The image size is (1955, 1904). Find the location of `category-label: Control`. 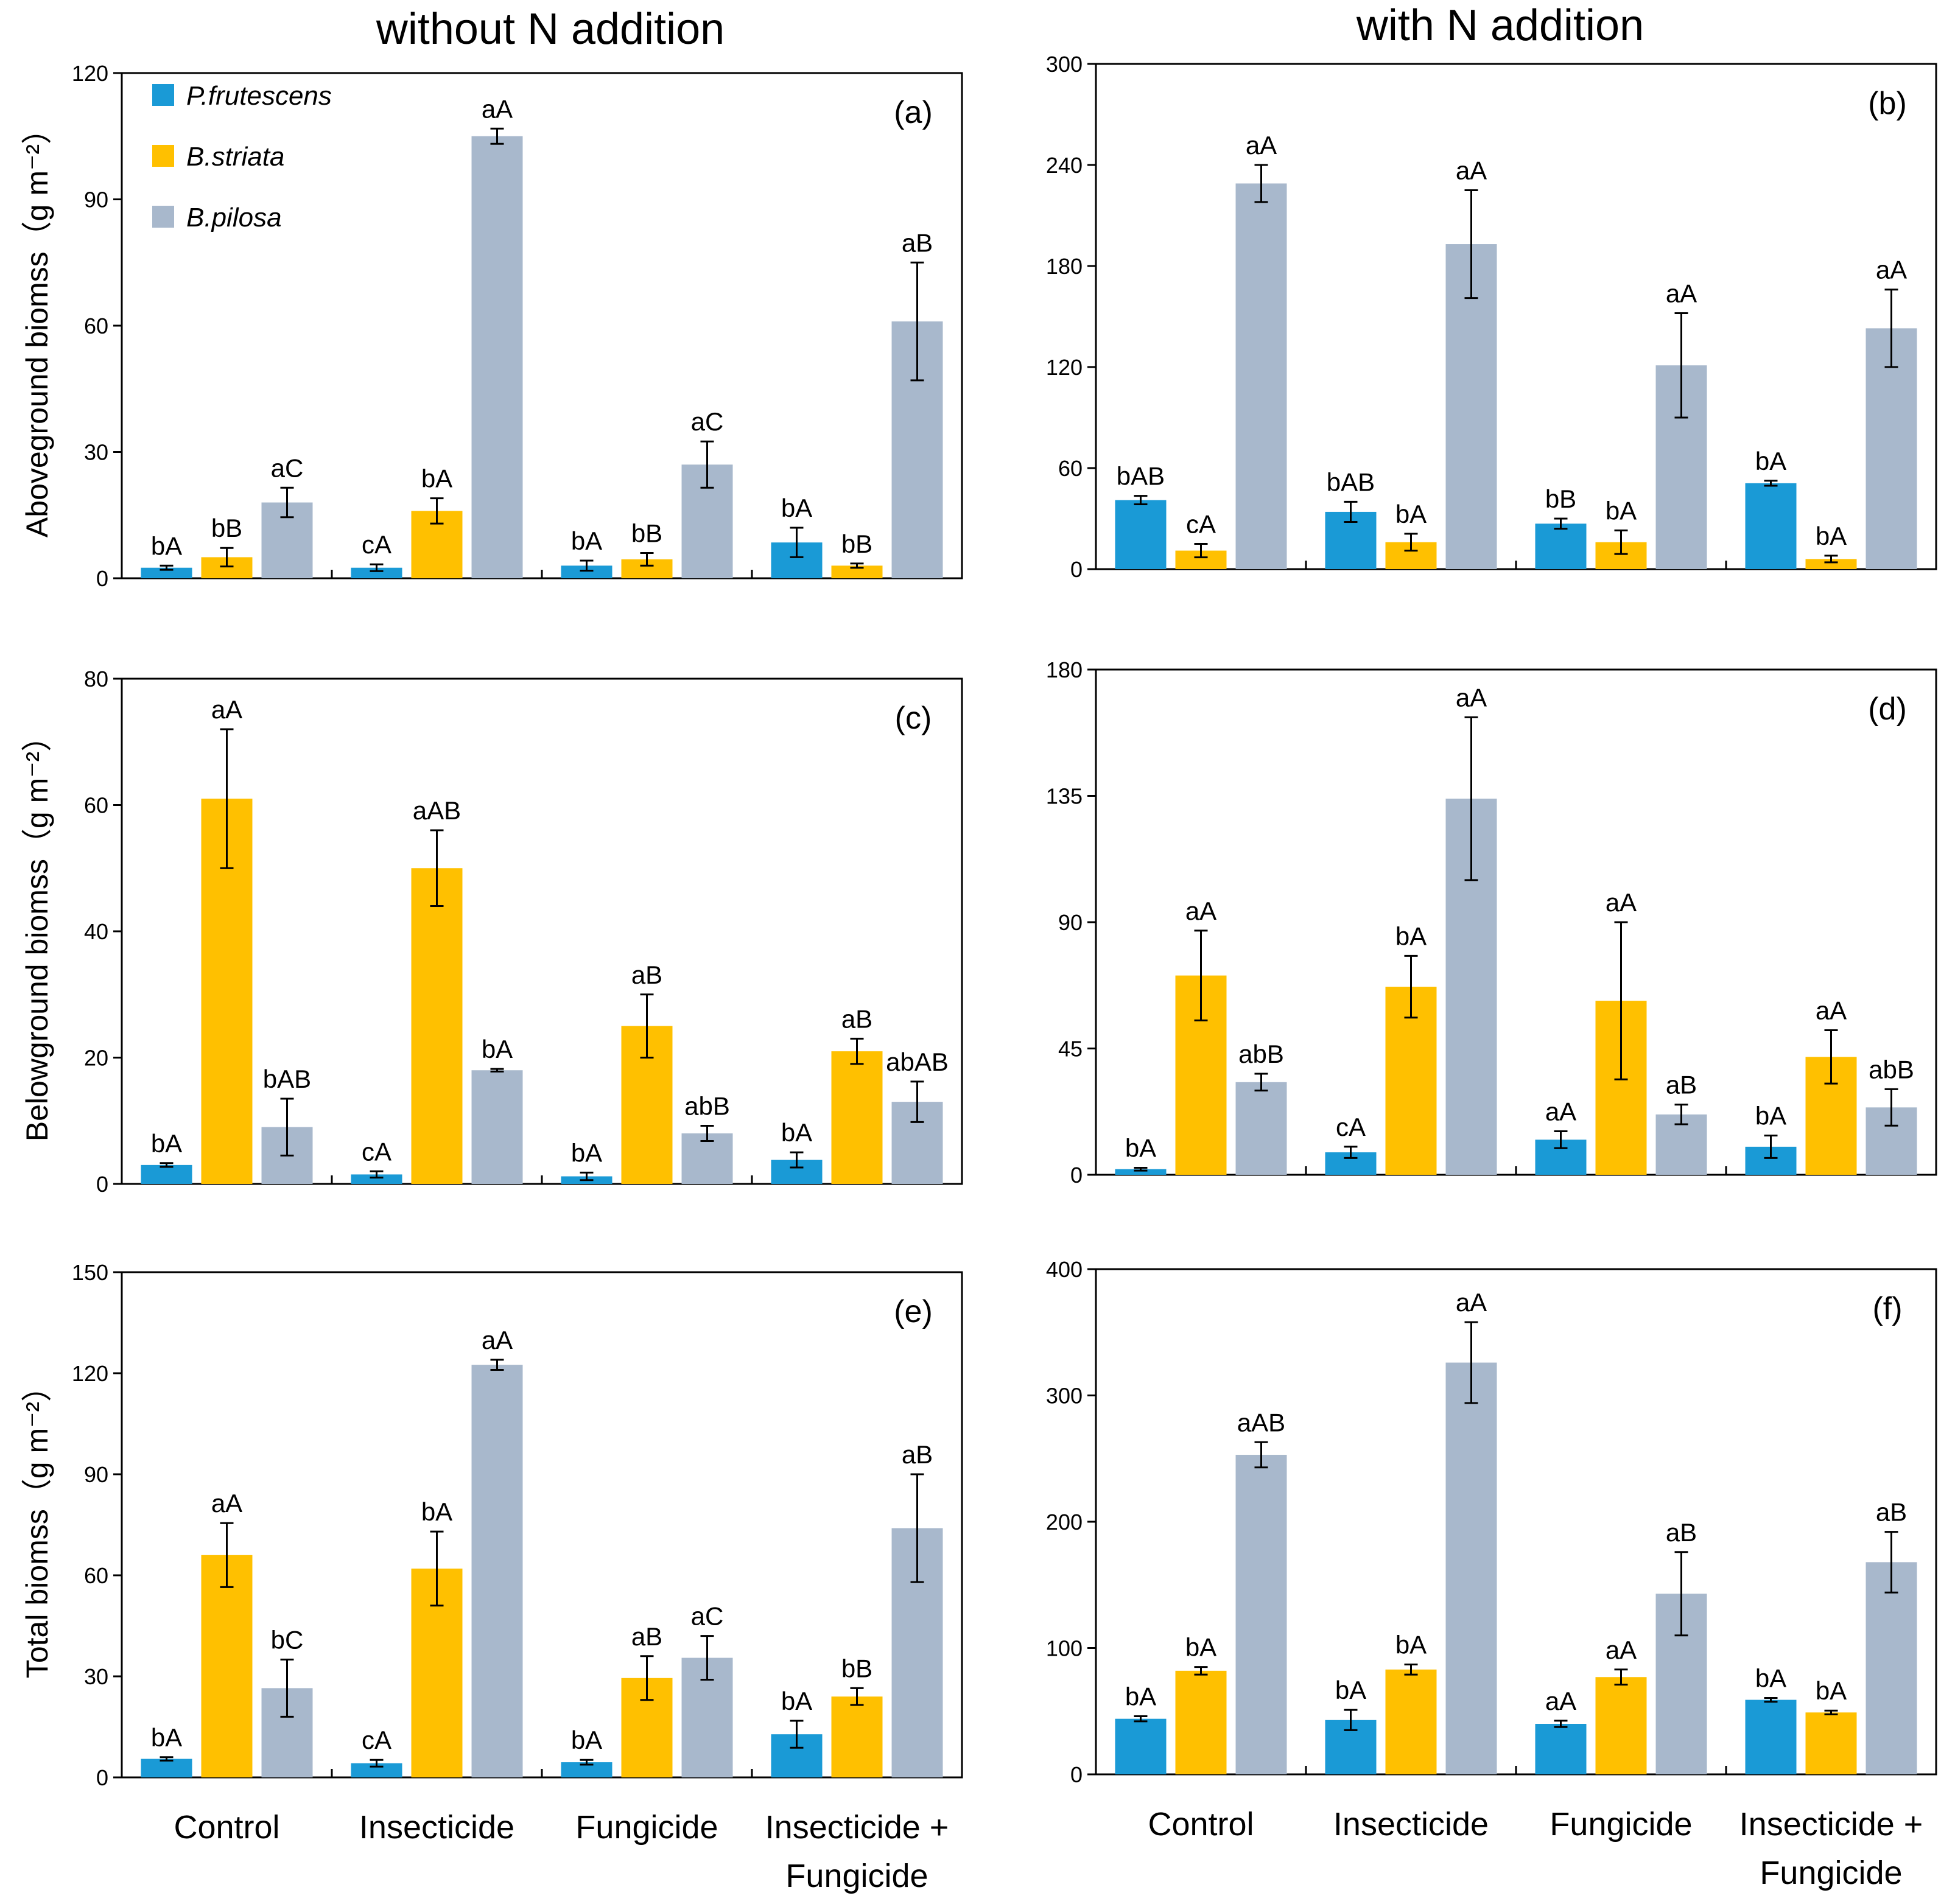

category-label: Control is located at coordinates (1201, 1824).